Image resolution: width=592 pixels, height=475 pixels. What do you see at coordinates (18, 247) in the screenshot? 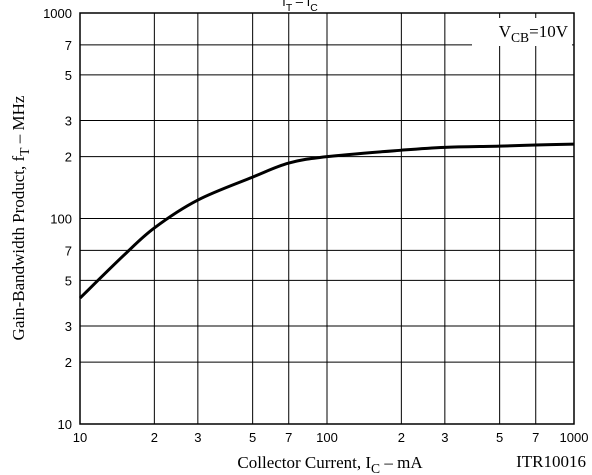
I see `y-axis-label-part: Gain-Bandwidth Product, f` at bounding box center [18, 247].